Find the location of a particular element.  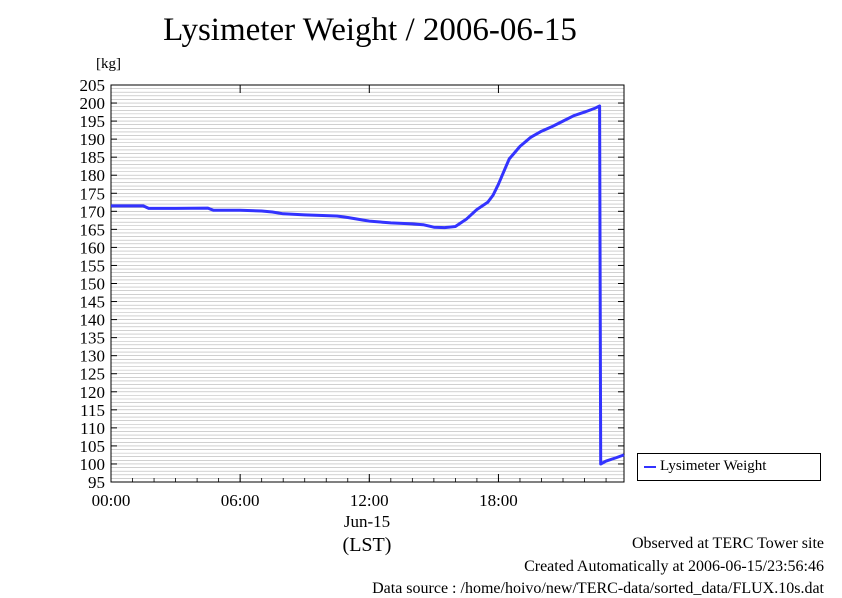

y-tick-label: 195 is located at coordinates (93, 121).